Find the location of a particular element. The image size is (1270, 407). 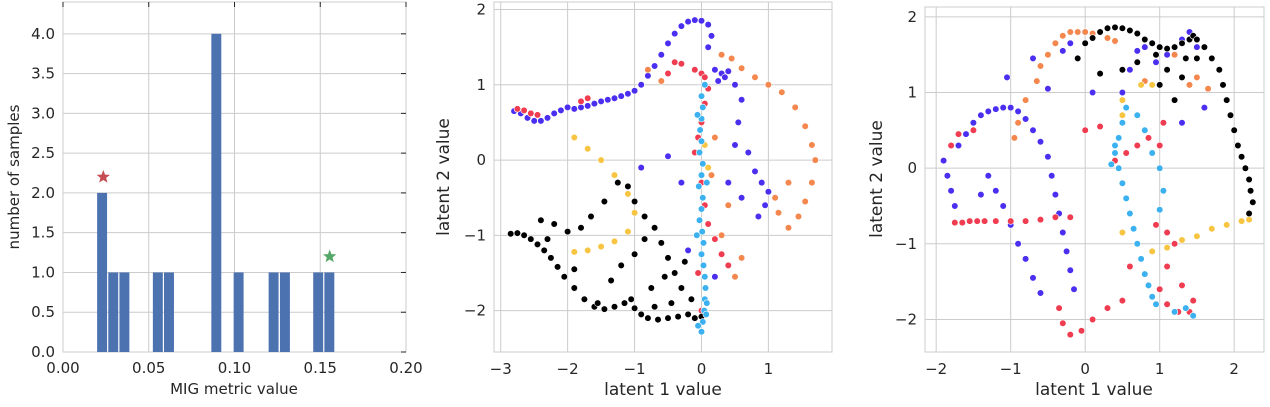

histogram-star-marker is located at coordinates (330, 256).